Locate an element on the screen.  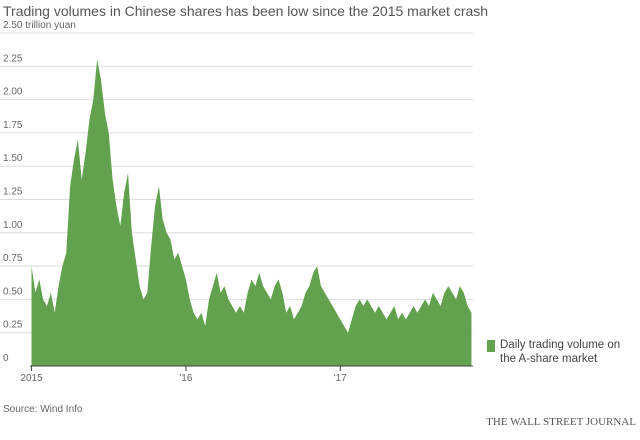
y-tick-label: 1.25 is located at coordinates (13, 192).